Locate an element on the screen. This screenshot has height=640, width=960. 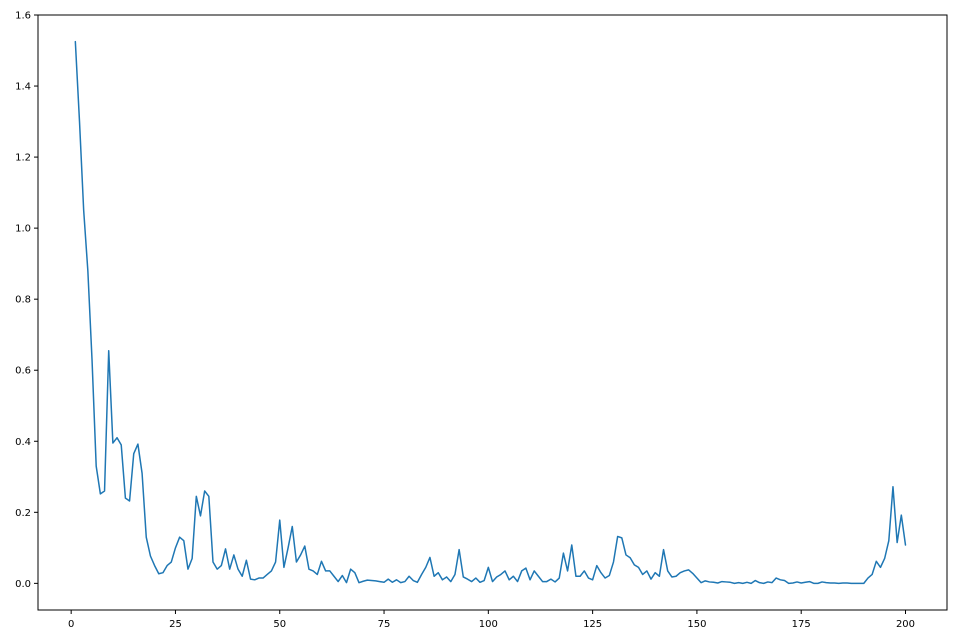
x-tick-label: 25 is located at coordinates (175, 624).